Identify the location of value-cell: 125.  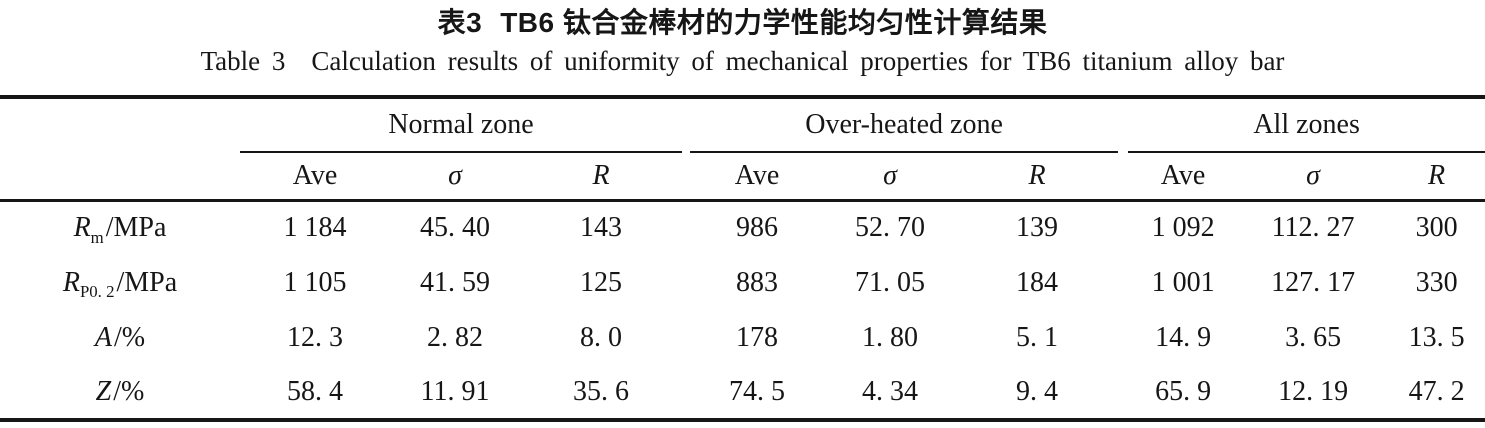
(601, 282).